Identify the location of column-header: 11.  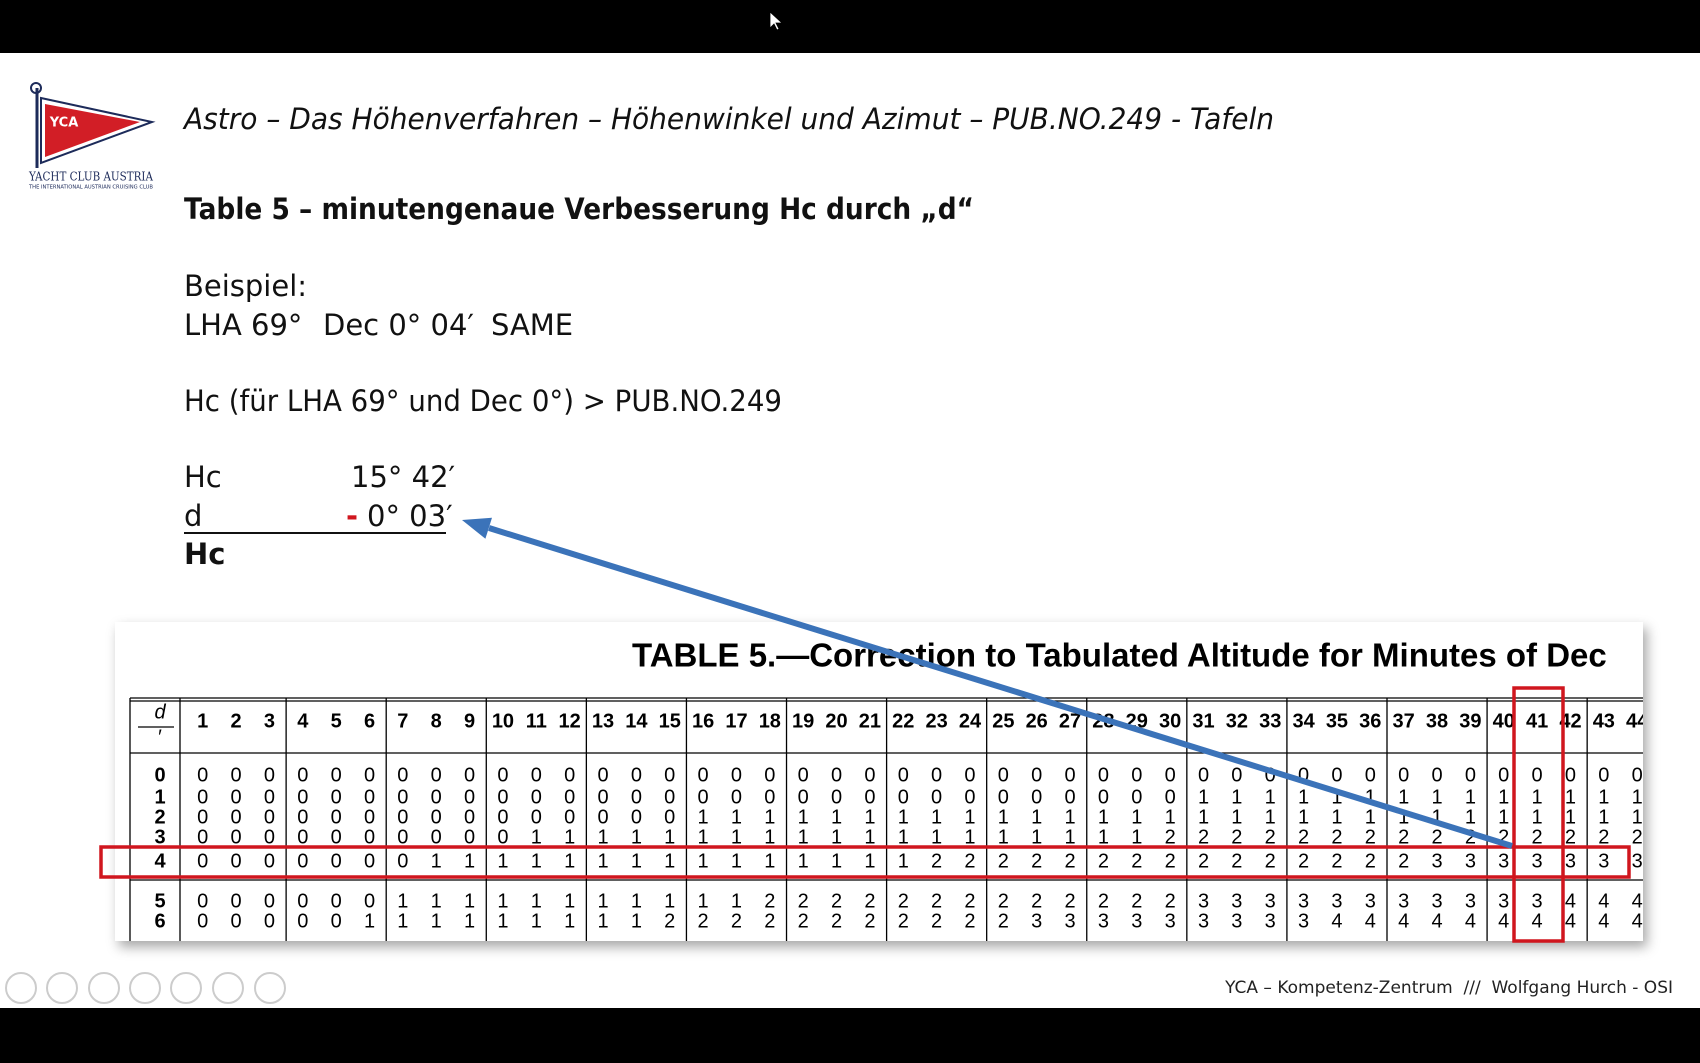
(536, 721).